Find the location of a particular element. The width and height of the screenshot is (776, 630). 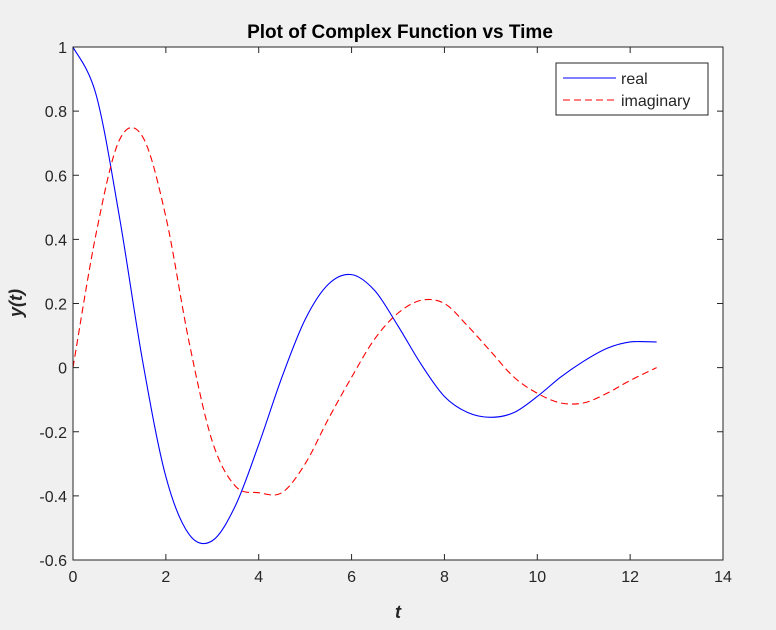

x-tick-label: 8 is located at coordinates (444, 577).